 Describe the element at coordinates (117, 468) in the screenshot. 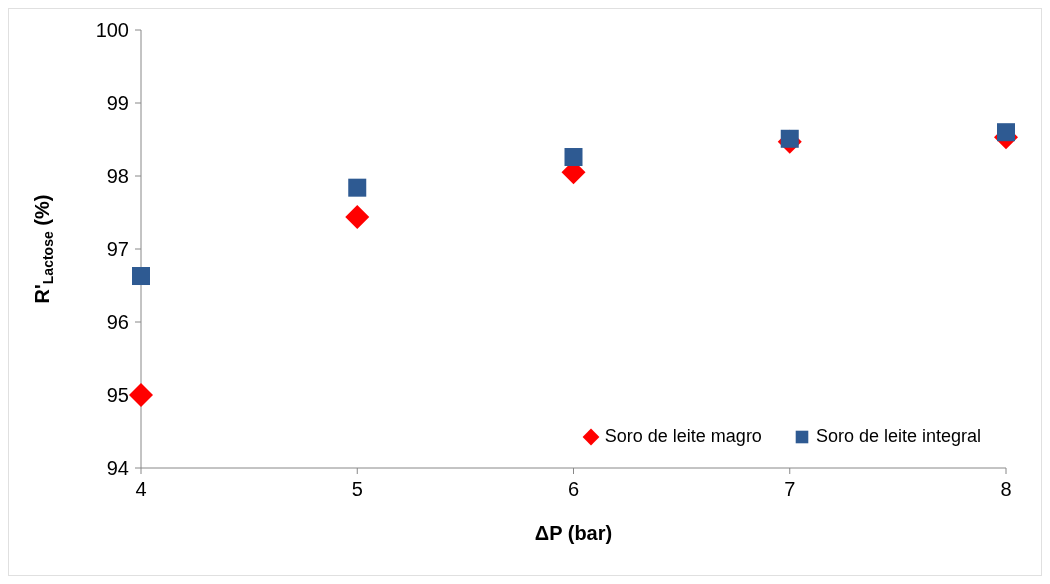

I see `y-tick-label: 94` at that location.